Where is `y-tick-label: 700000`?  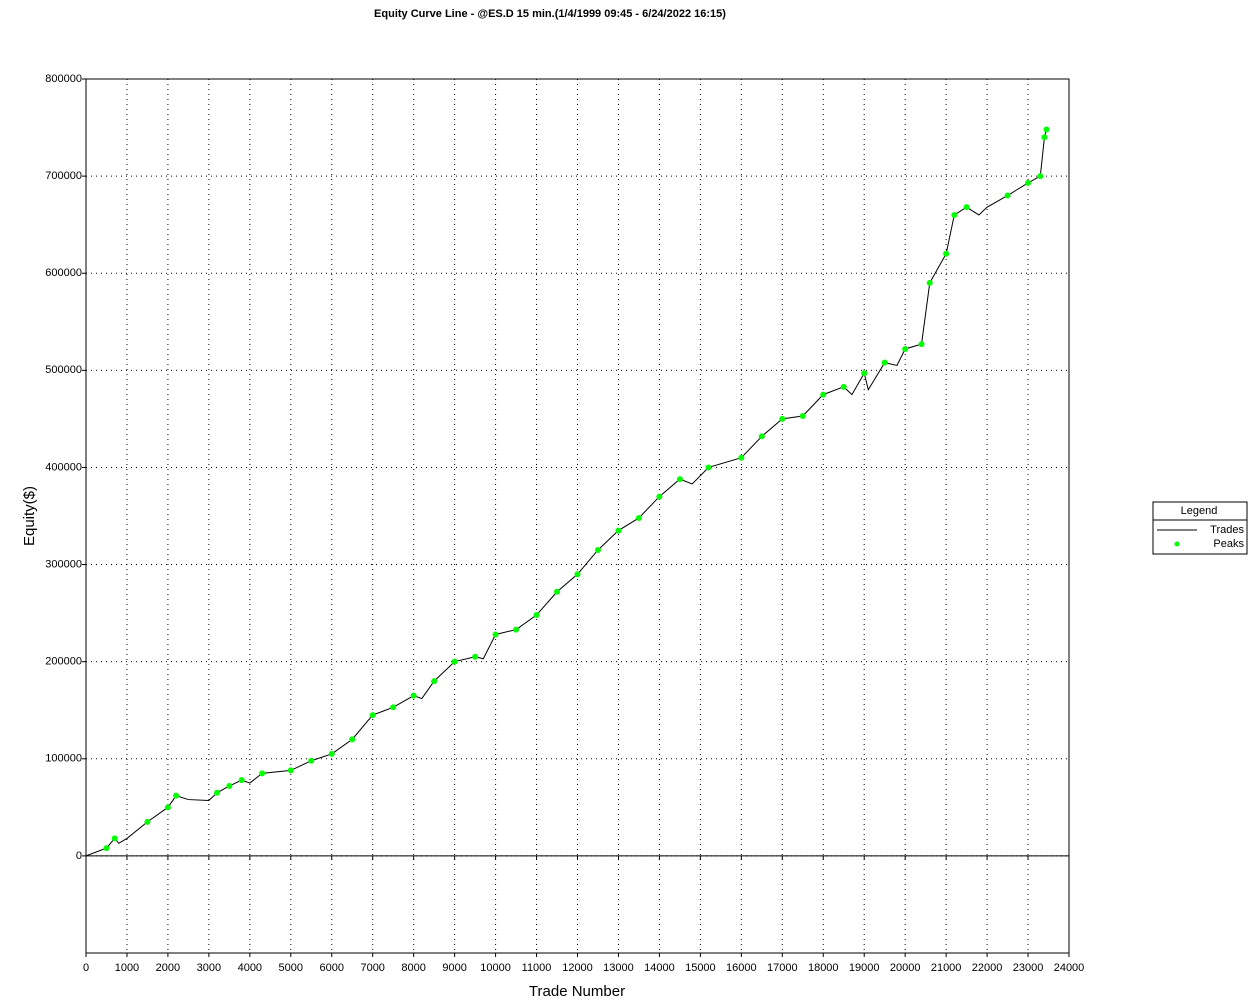 y-tick-label: 700000 is located at coordinates (63, 176).